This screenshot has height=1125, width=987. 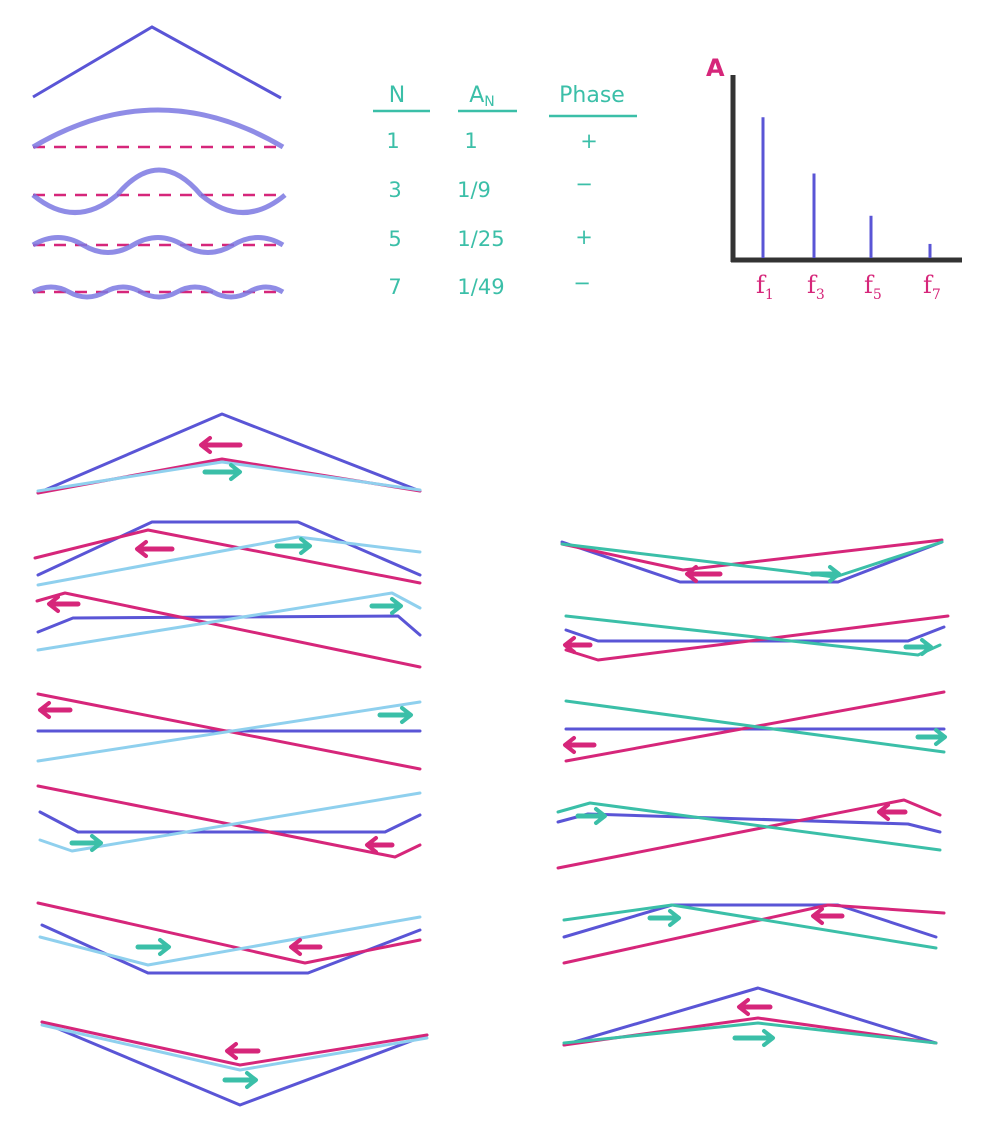 I want to click on table-row: 5 1/25 +, so click(x=490, y=238).